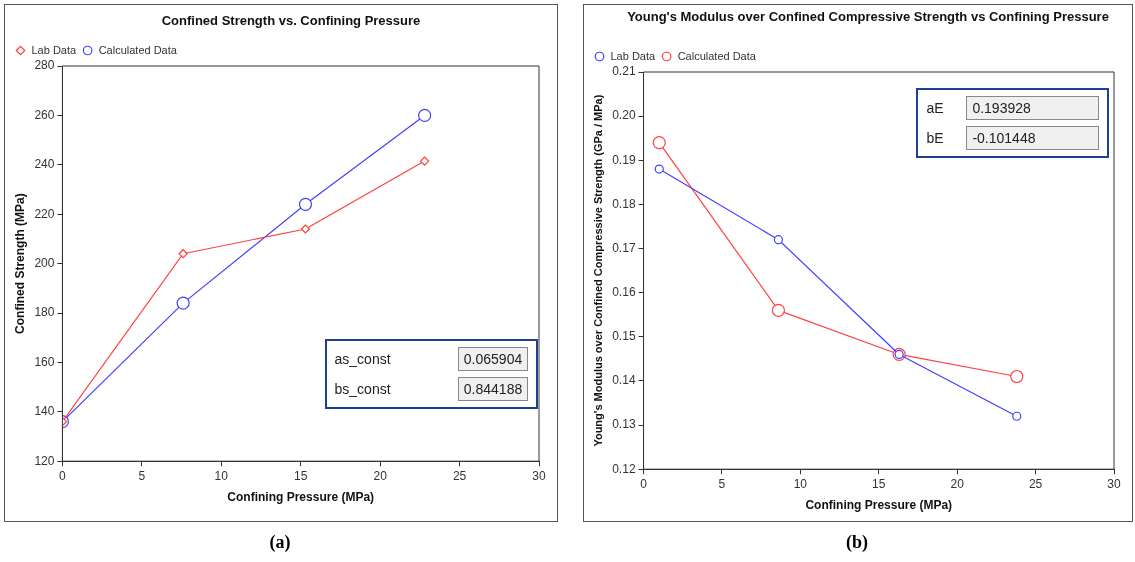 The width and height of the screenshot is (1135, 562). Describe the element at coordinates (291, 20) in the screenshot. I see `chart-title: Confined Strength vs. Confining Pressure` at that location.